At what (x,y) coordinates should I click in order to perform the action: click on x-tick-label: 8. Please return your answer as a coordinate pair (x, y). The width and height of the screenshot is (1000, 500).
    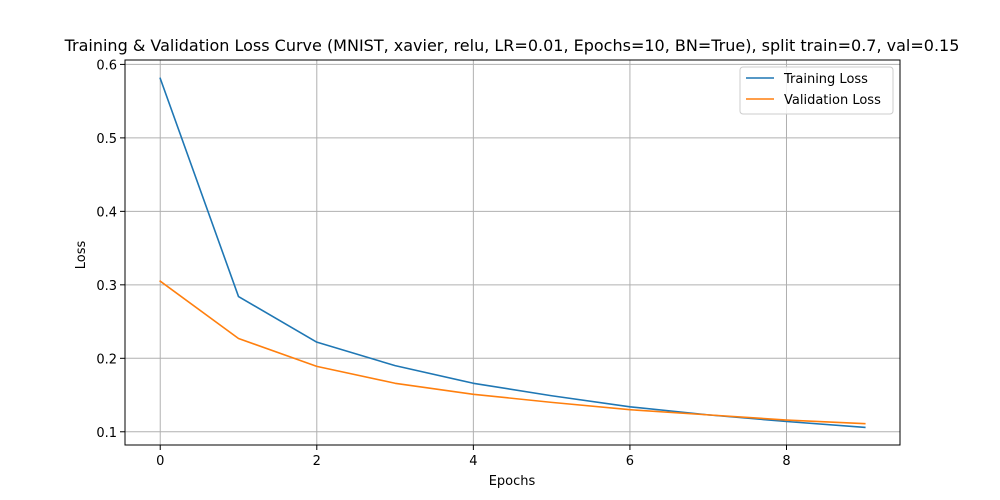
    Looking at the image, I should click on (786, 461).